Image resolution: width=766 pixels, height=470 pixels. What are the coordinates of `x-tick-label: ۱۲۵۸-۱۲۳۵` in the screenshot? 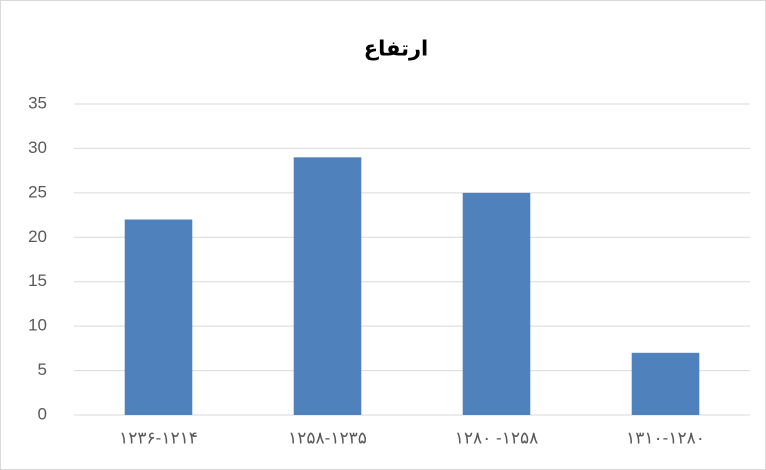 It's located at (327, 437).